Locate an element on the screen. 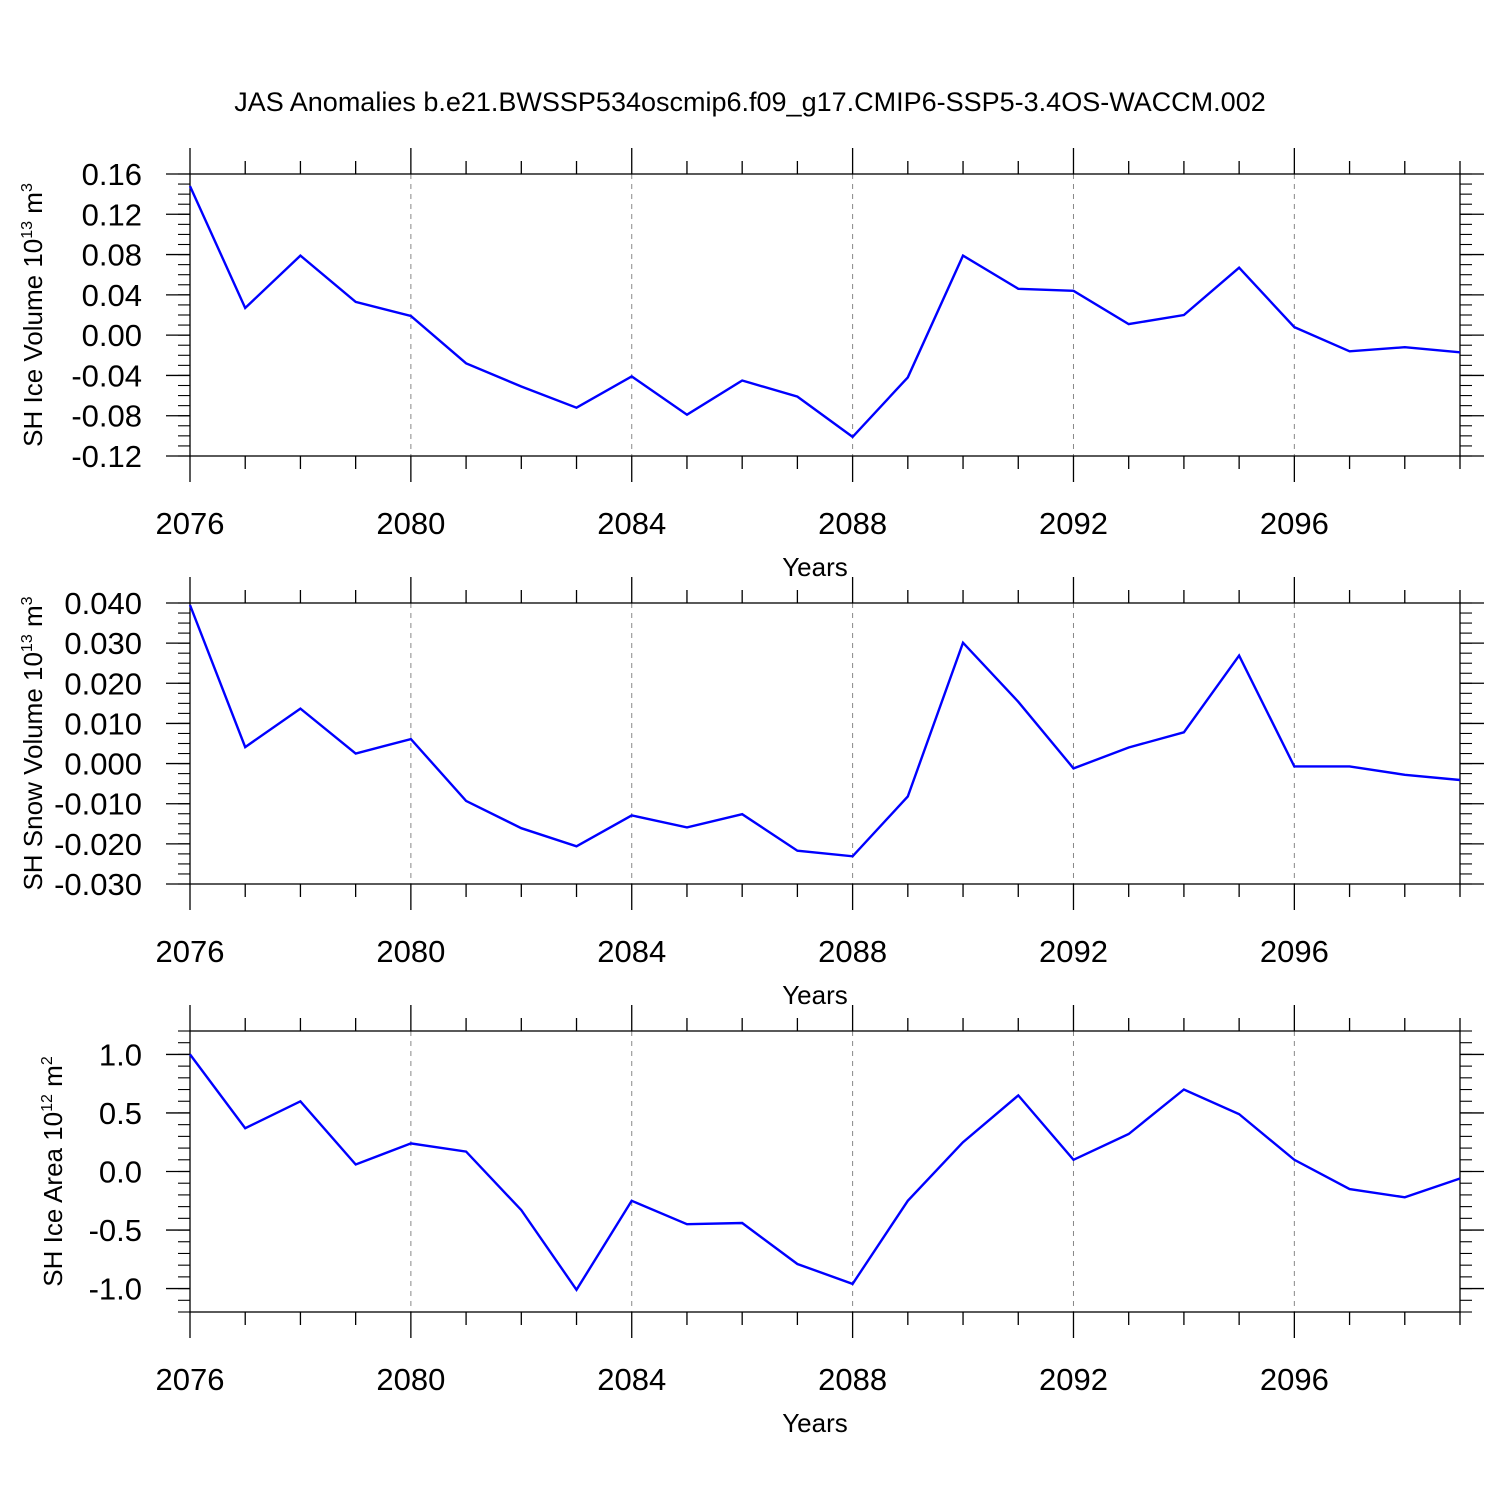 The image size is (1500, 1500). y-tick-label: -0.030 is located at coordinates (98, 884).